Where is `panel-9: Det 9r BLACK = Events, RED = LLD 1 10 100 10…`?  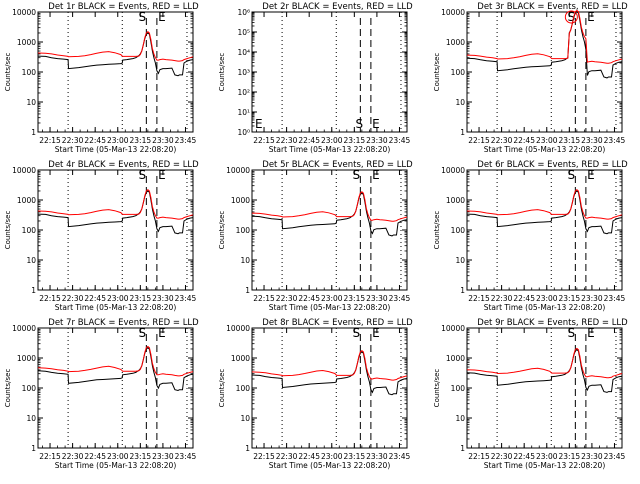
panel-9: Det 9r BLACK = Events, RED = LLD 1 10 100 10… is located at coordinates (530, 394).